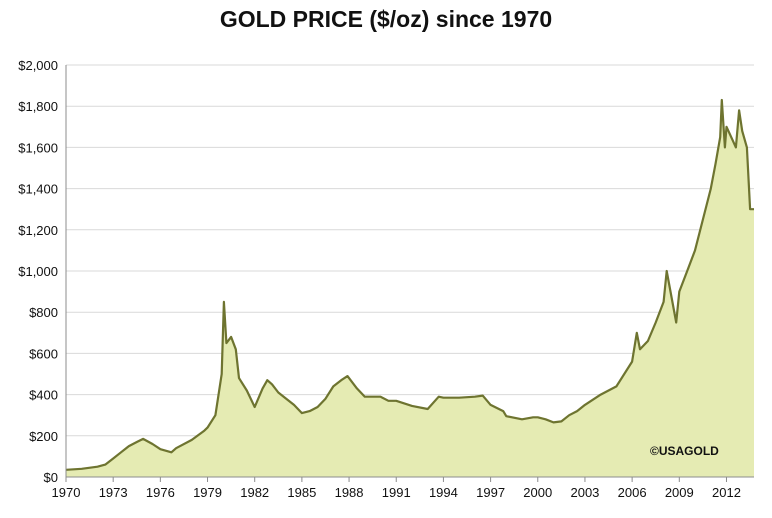 The height and width of the screenshot is (518, 772). I want to click on y-tick-label: $1,200, so click(38, 230).